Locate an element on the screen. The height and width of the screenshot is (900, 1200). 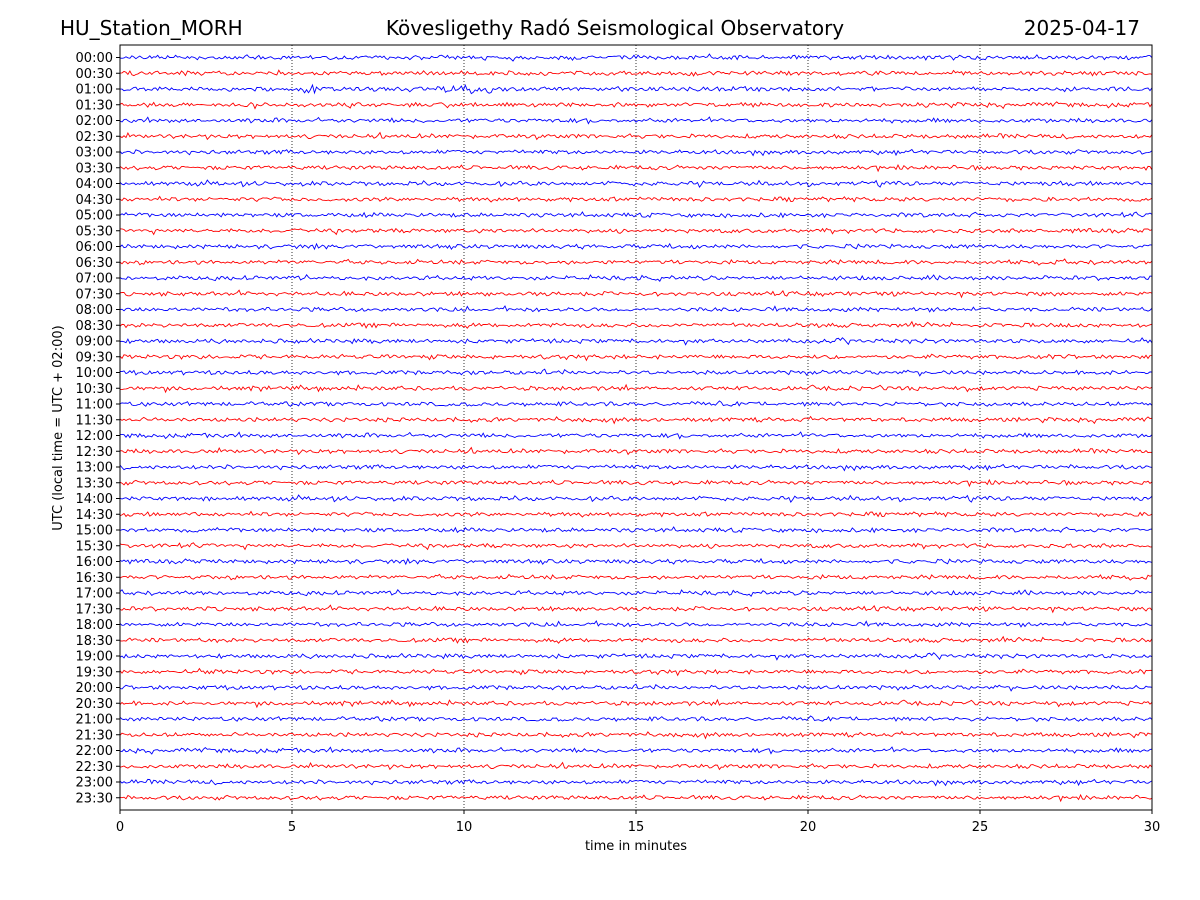
y-tick-label: 01:30 is located at coordinates (94, 105).